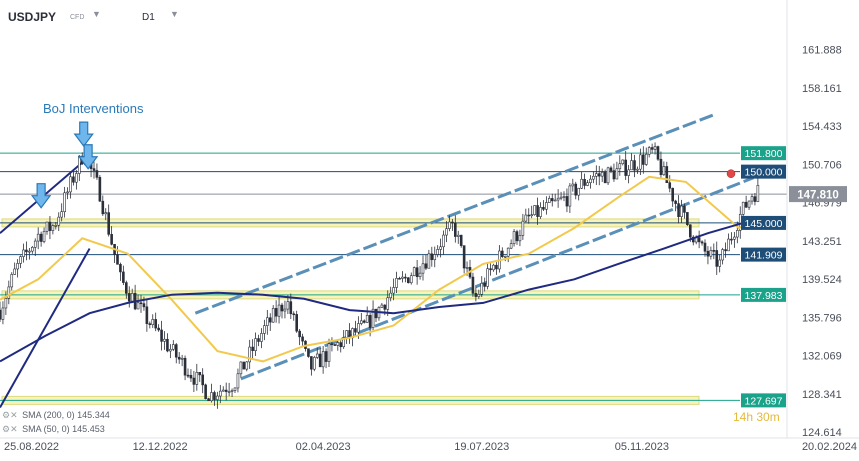  Describe the element at coordinates (822, 89) in the screenshot. I see `y-tick-label: 158.161` at that location.